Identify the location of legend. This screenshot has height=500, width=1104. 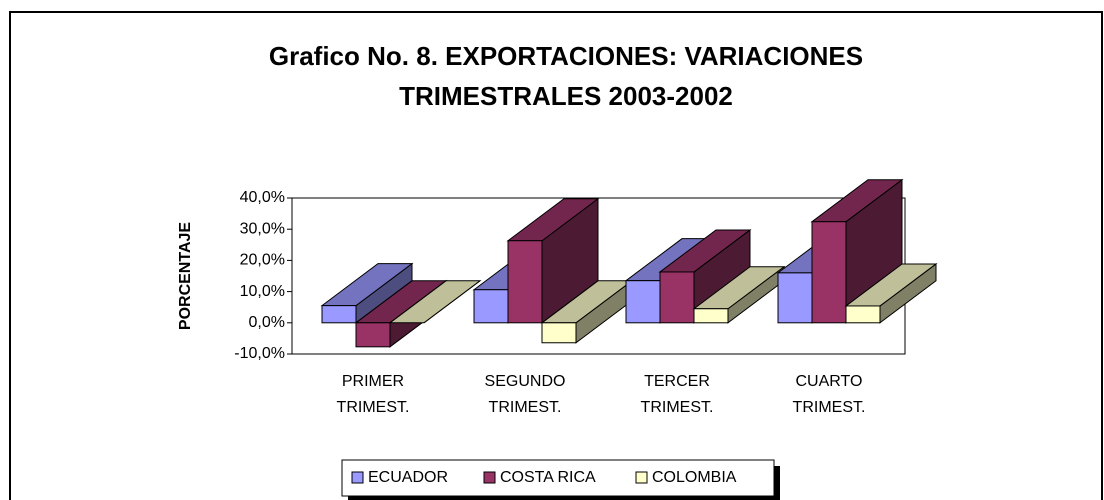
(558, 478).